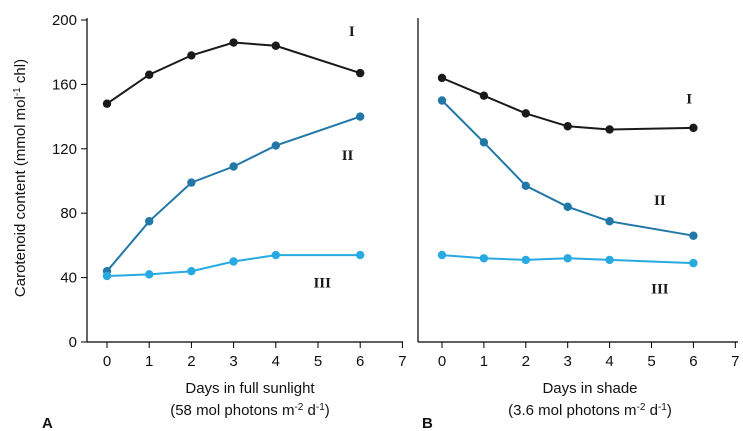 This screenshot has height=431, width=743. What do you see at coordinates (589, 388) in the screenshot?
I see `x-axis-title: Days in shade` at bounding box center [589, 388].